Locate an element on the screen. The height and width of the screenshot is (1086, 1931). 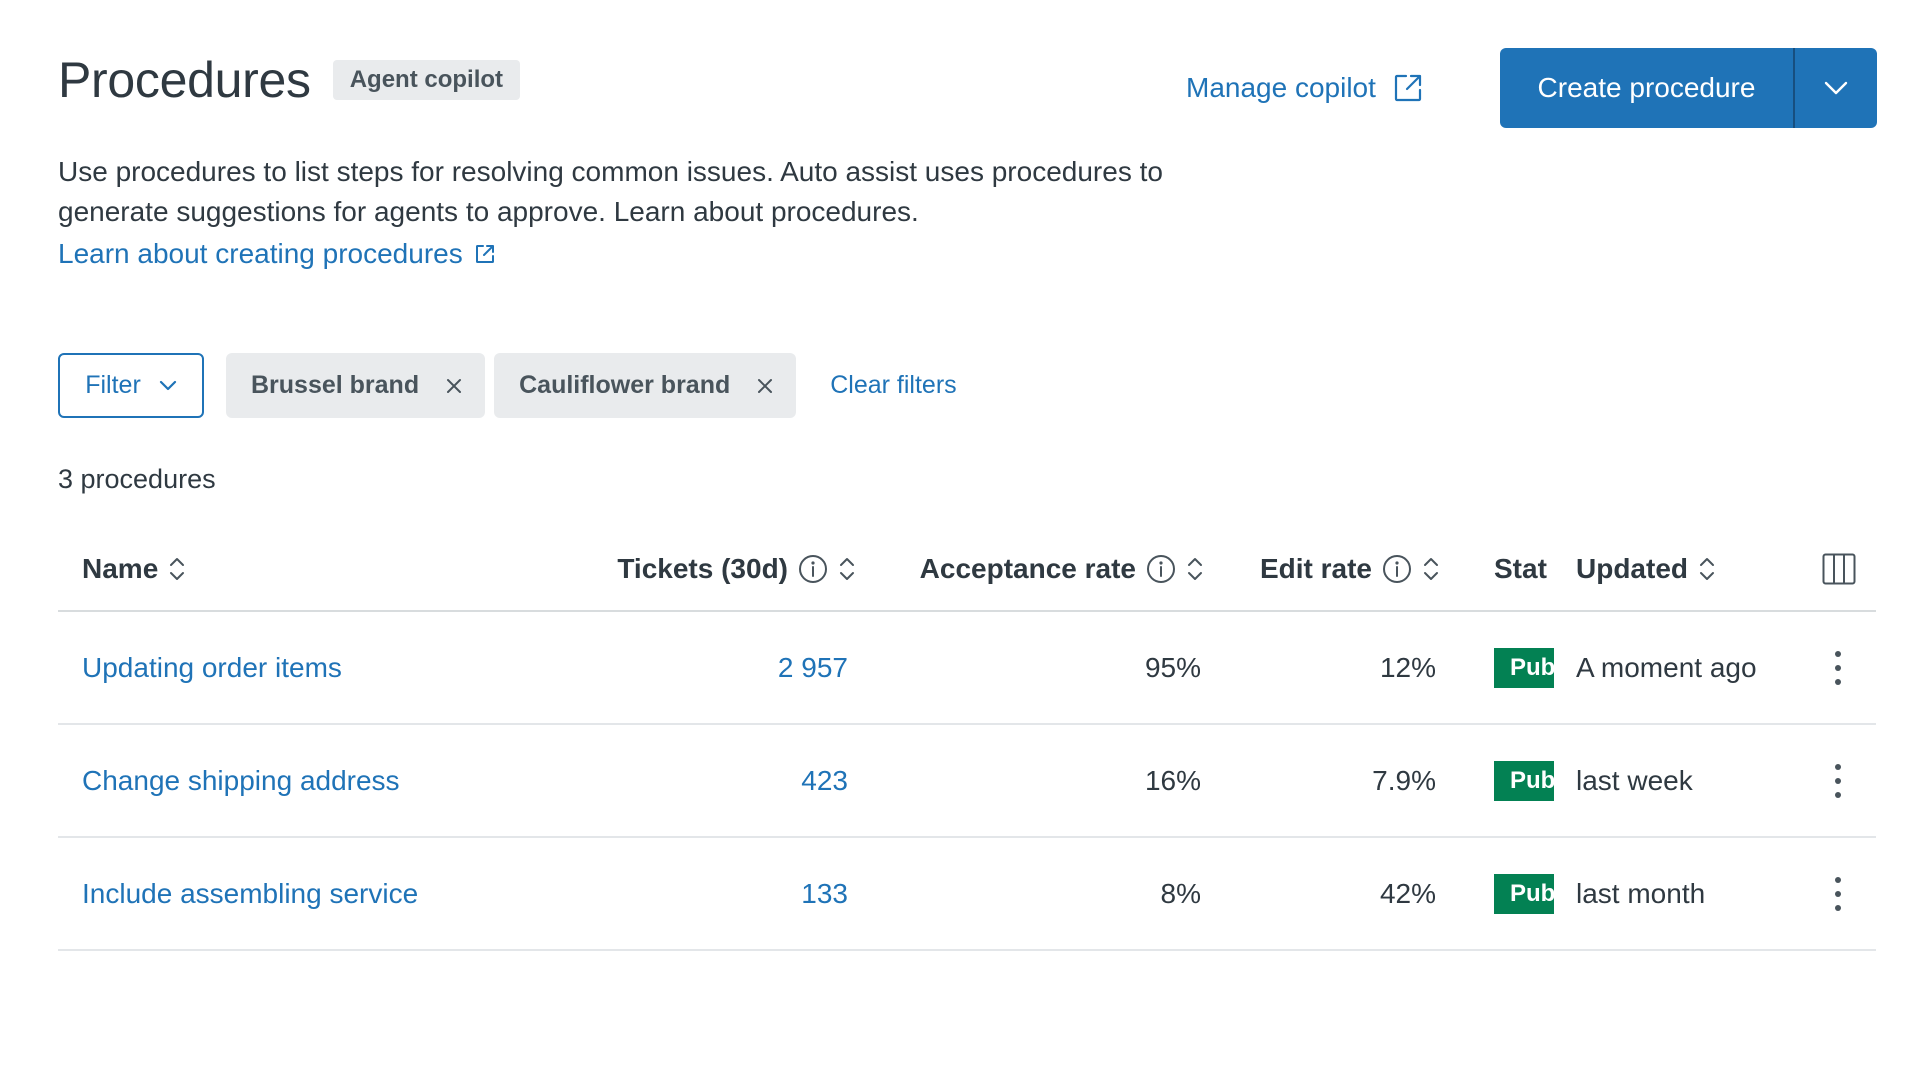
edit-rate-value: 42% is located at coordinates (1407, 893).